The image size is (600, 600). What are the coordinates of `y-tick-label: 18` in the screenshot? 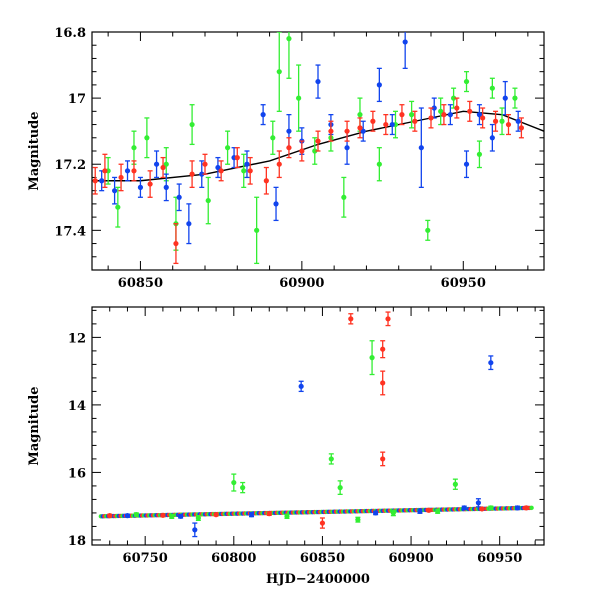 It's located at (77, 541).